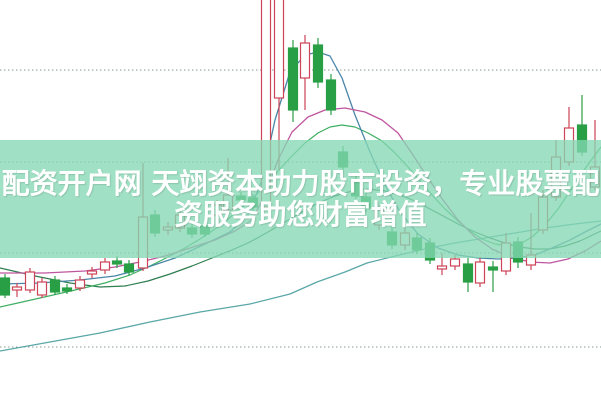 This screenshot has width=601, height=400. Describe the element at coordinates (300, 183) in the screenshot. I see `banner-line-1: 配资开户网 天翊资本助力股市投资，专业股票配` at that location.